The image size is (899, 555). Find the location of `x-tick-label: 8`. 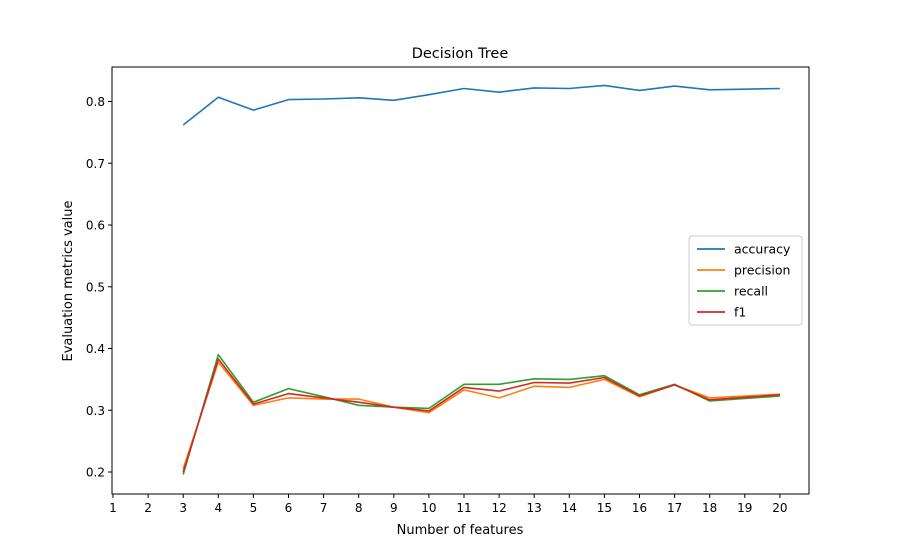

x-tick-label: 8 is located at coordinates (359, 508).